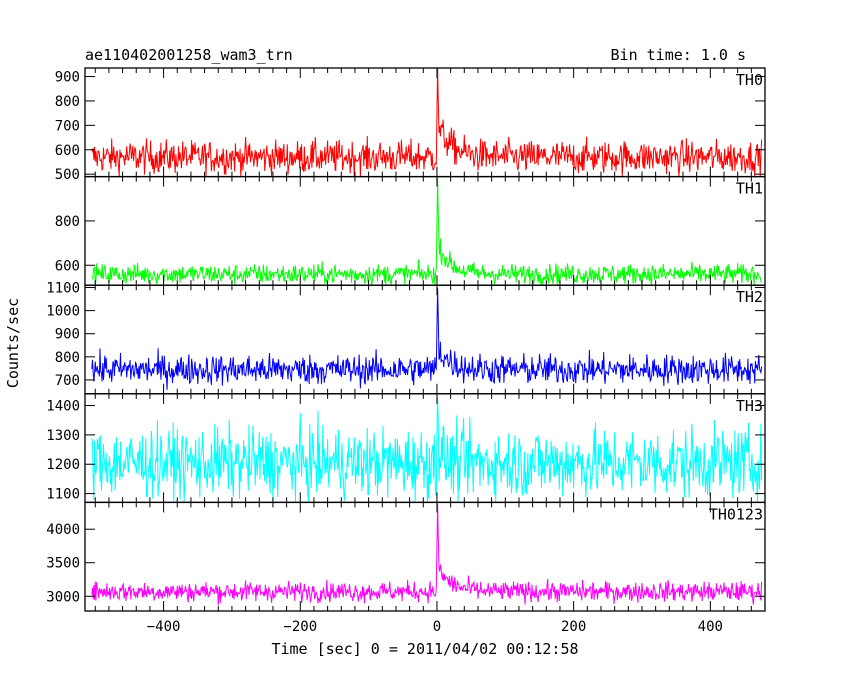 The image size is (850, 680). What do you see at coordinates (678, 55) in the screenshot?
I see `bin-time-label: Bin time: 1.0 s` at bounding box center [678, 55].